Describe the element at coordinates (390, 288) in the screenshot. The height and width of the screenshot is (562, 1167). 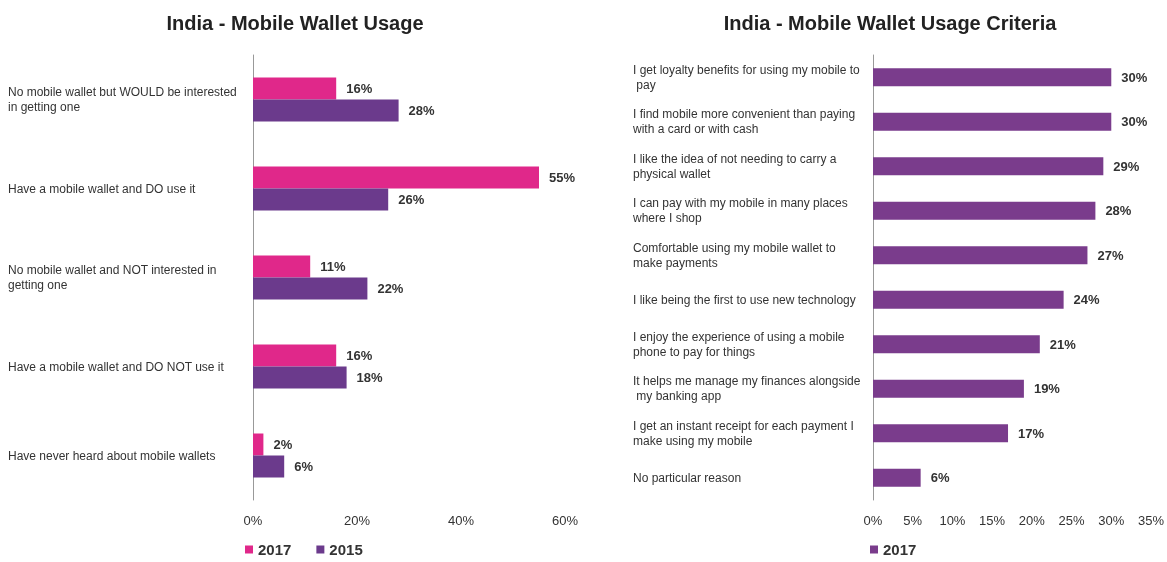
I see `data-label: 22%` at that location.